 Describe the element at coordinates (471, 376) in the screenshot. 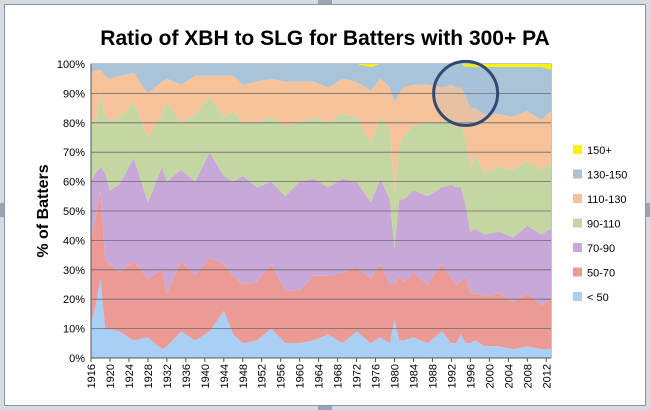

I see `x-tick-label: 1996` at that location.